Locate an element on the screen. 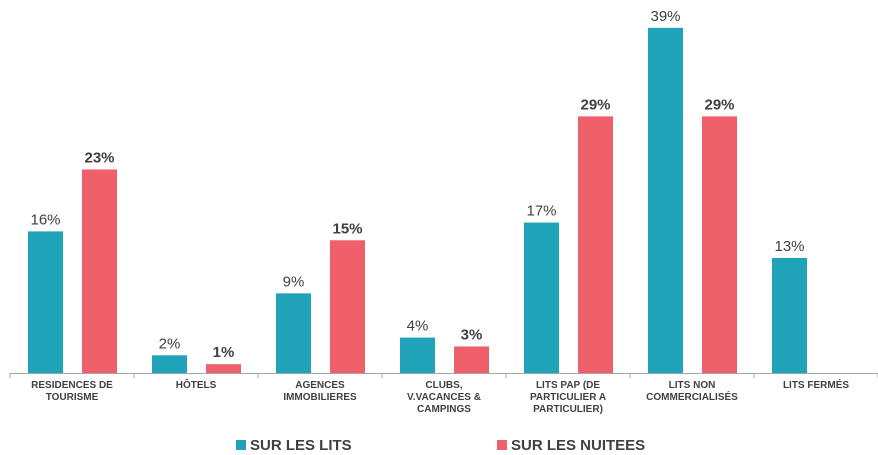  value-label: 1% is located at coordinates (224, 352).